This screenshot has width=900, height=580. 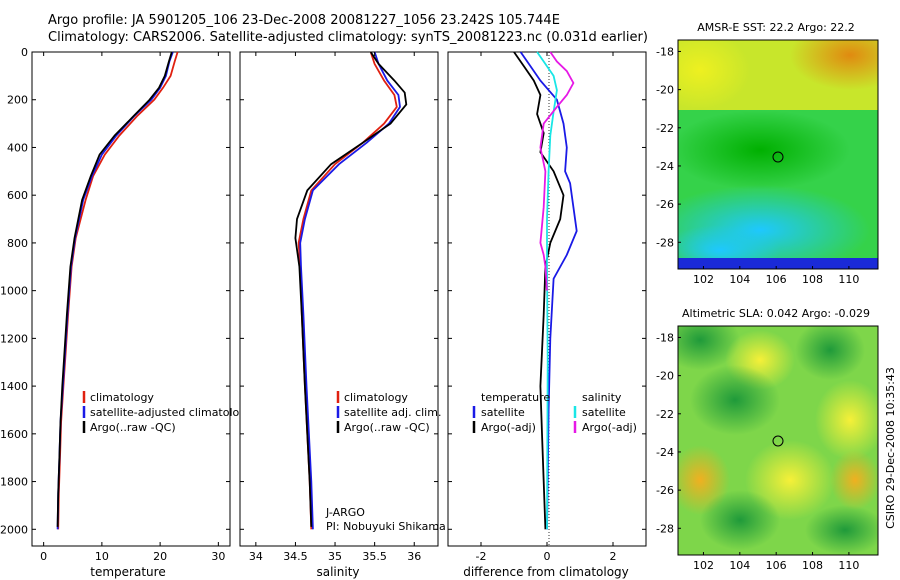 I want to click on salinity-series-group, so click(x=351, y=290).